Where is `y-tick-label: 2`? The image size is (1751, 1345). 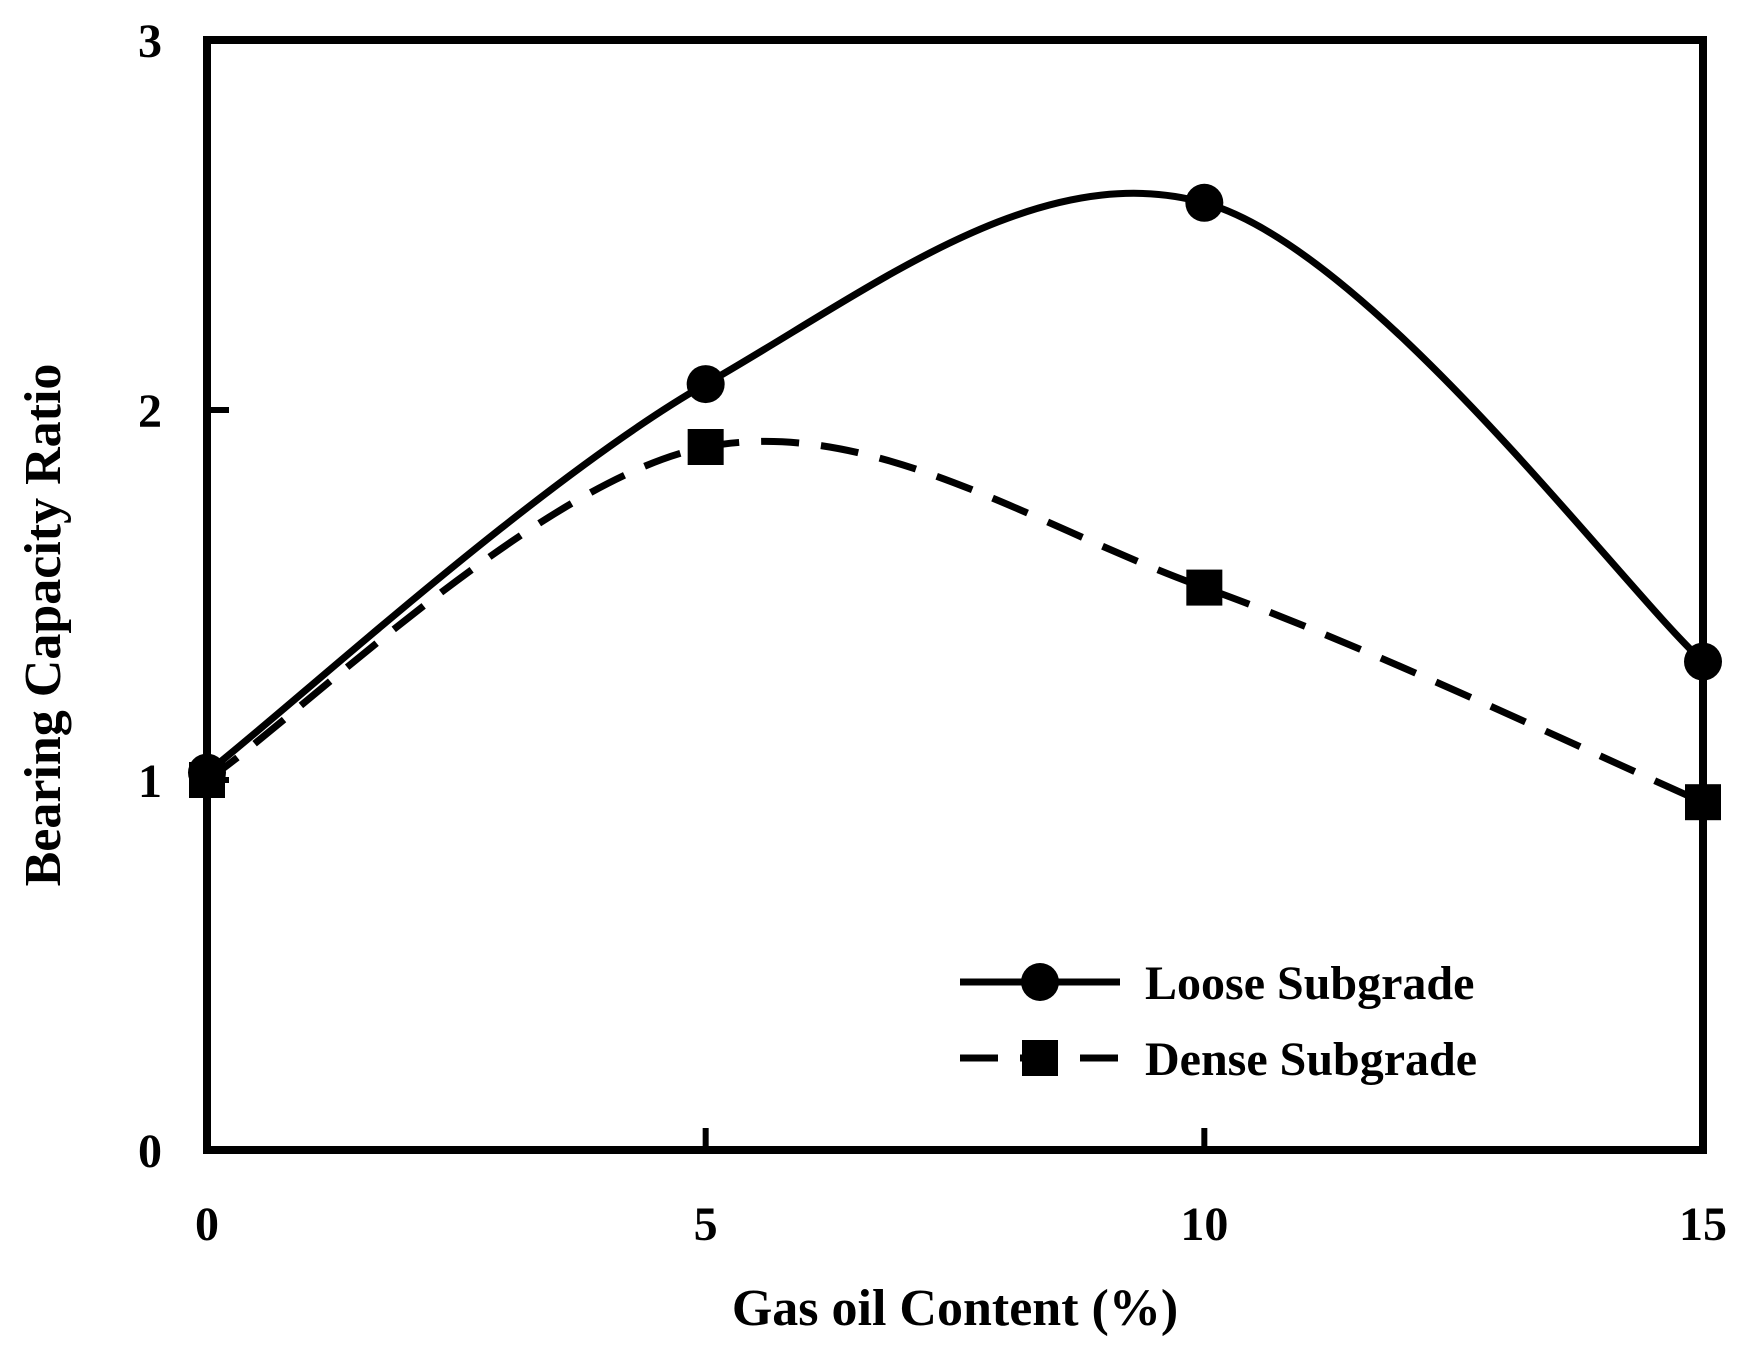 y-tick-label: 2 is located at coordinates (150, 411).